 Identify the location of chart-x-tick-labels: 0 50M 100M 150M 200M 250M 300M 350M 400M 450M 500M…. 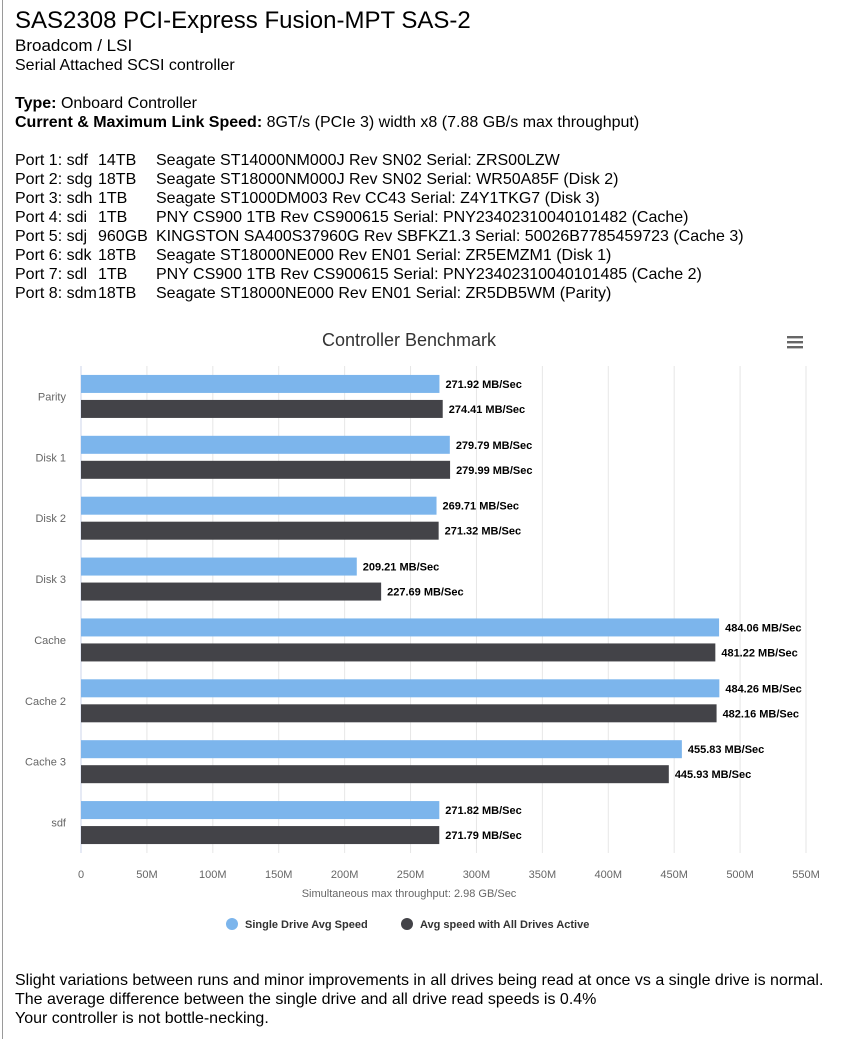
(449, 875).